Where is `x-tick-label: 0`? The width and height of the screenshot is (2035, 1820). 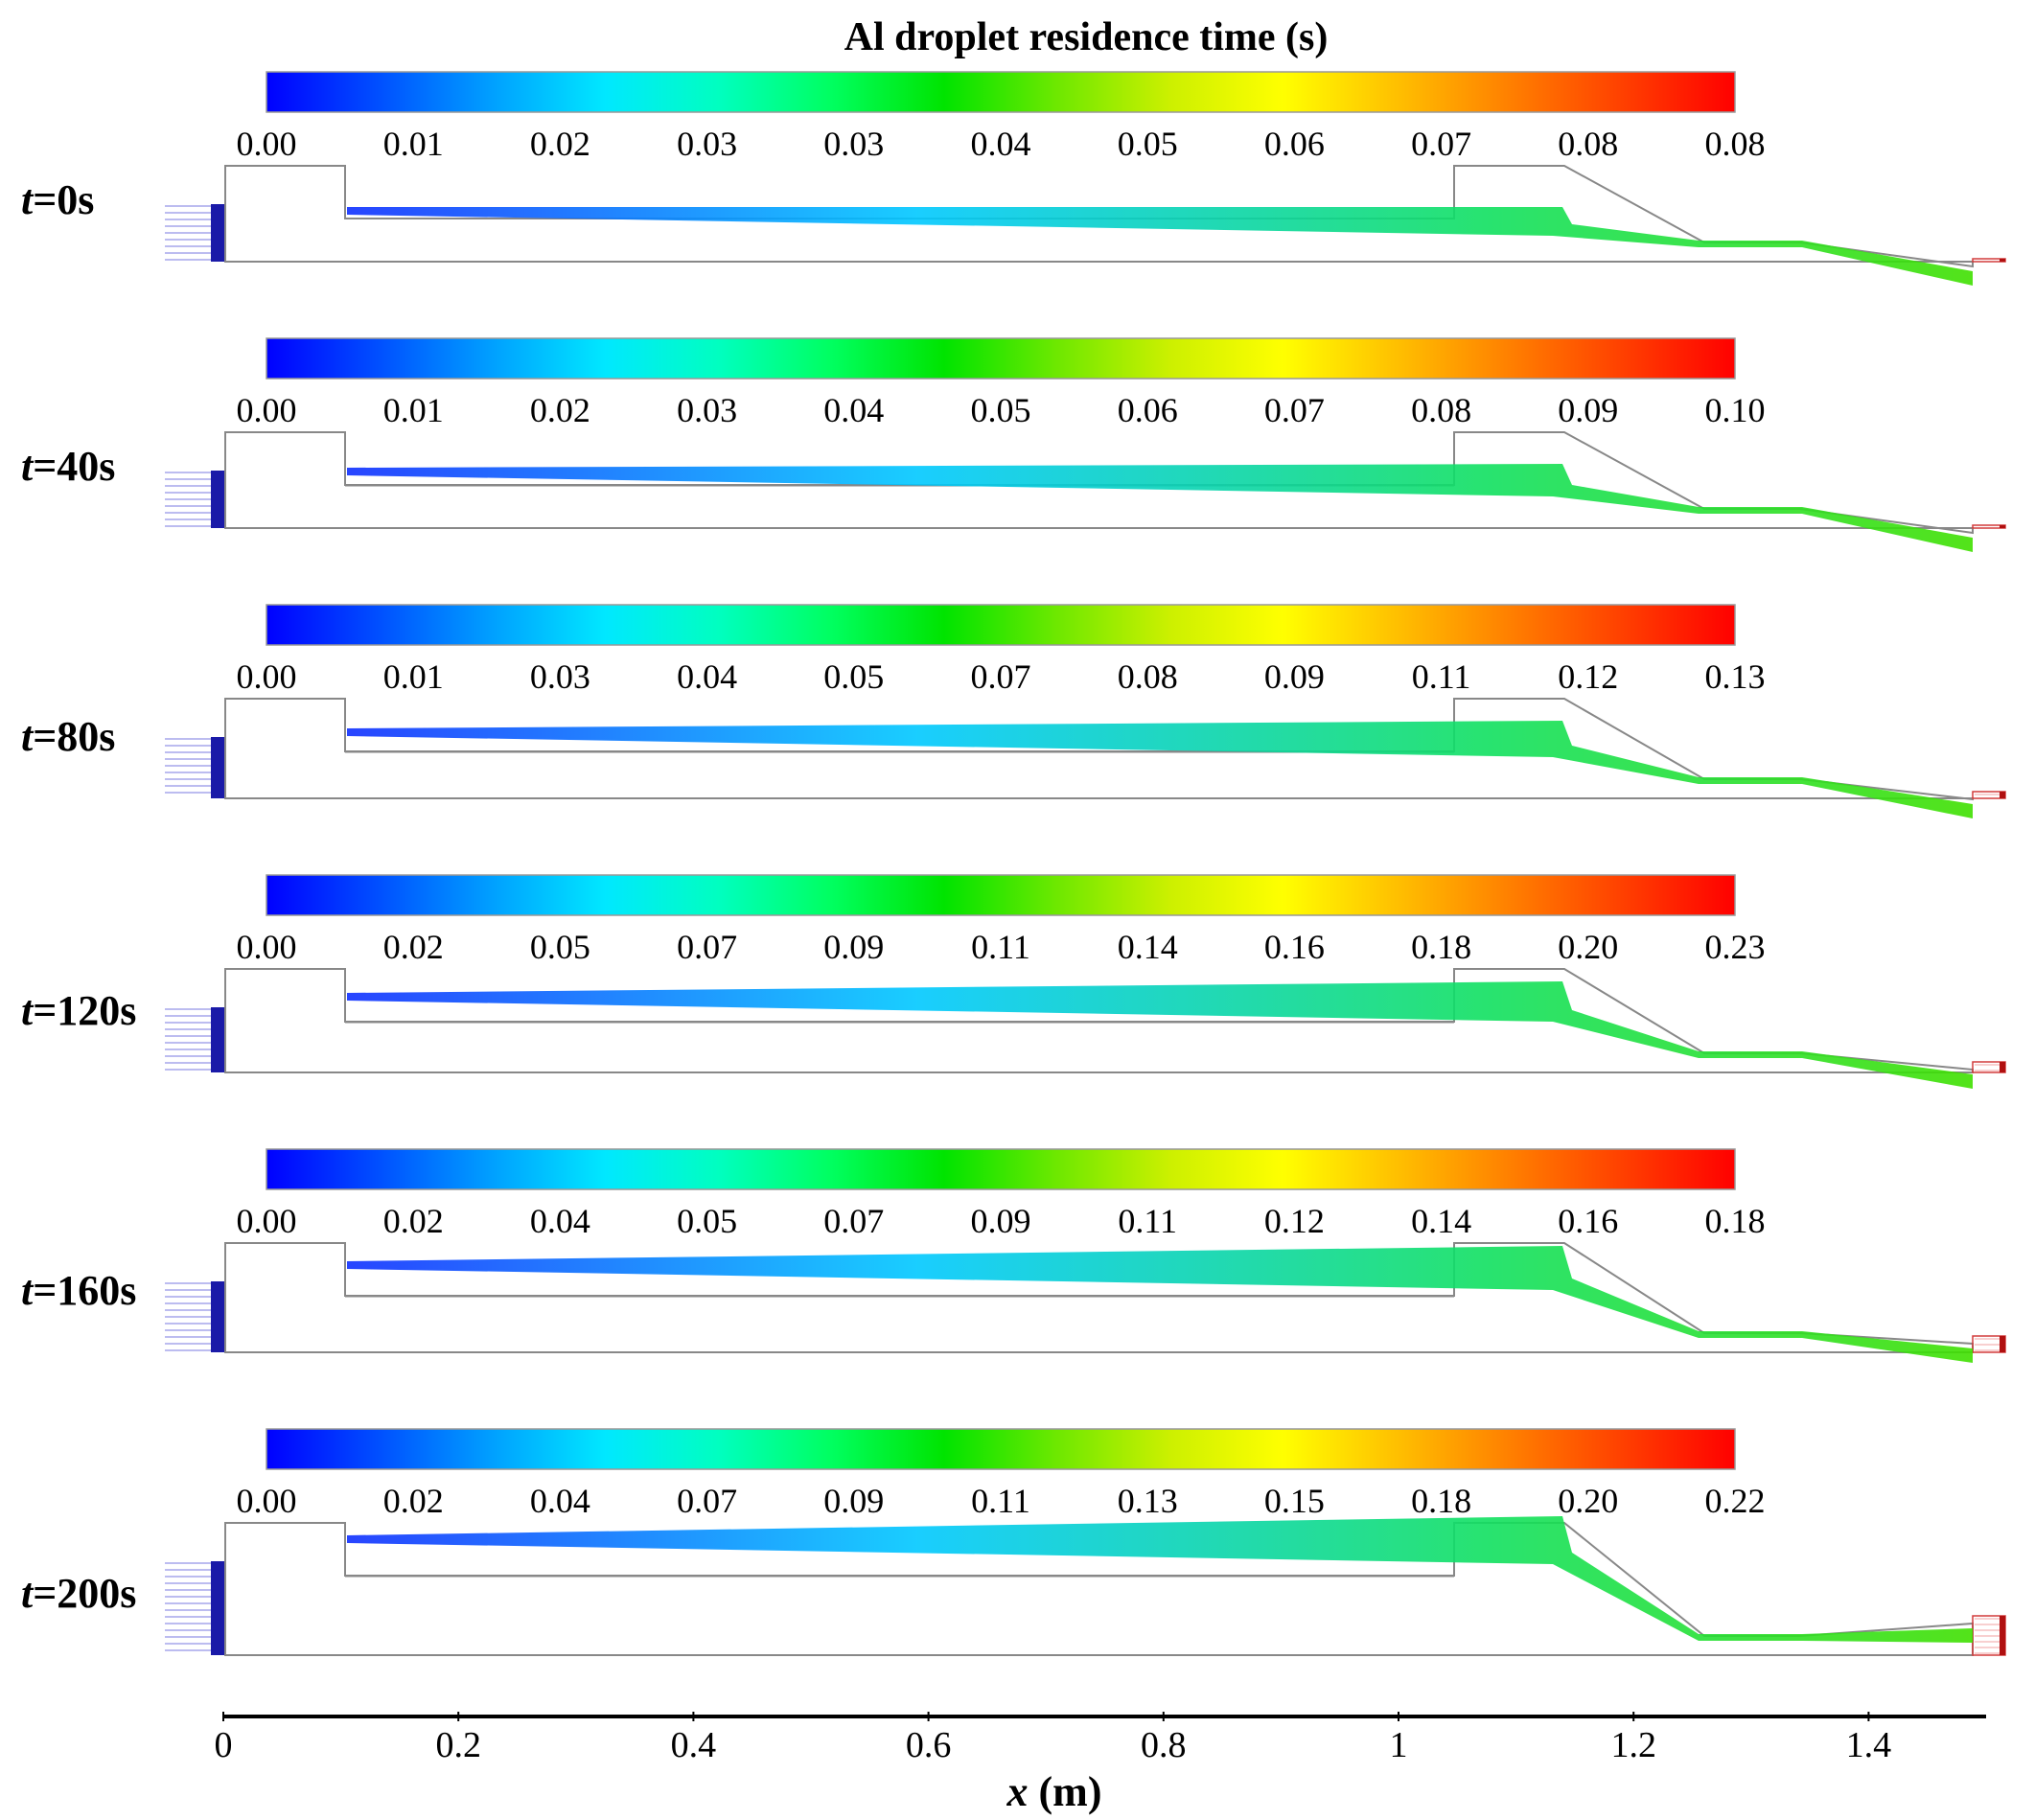 x-tick-label: 0 is located at coordinates (224, 1745).